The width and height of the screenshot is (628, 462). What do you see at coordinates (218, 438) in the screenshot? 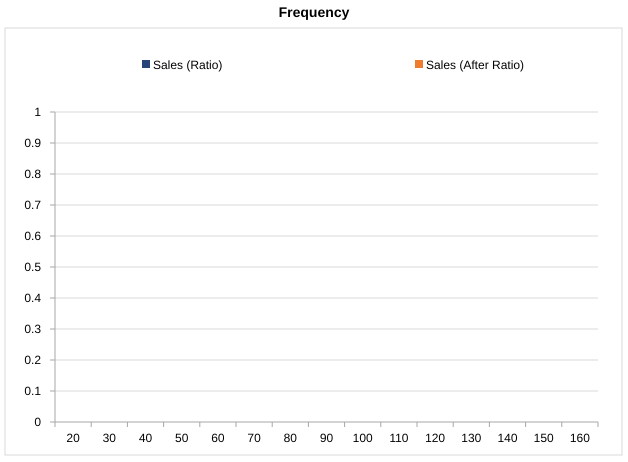
I see `x-tick-label: 60` at bounding box center [218, 438].